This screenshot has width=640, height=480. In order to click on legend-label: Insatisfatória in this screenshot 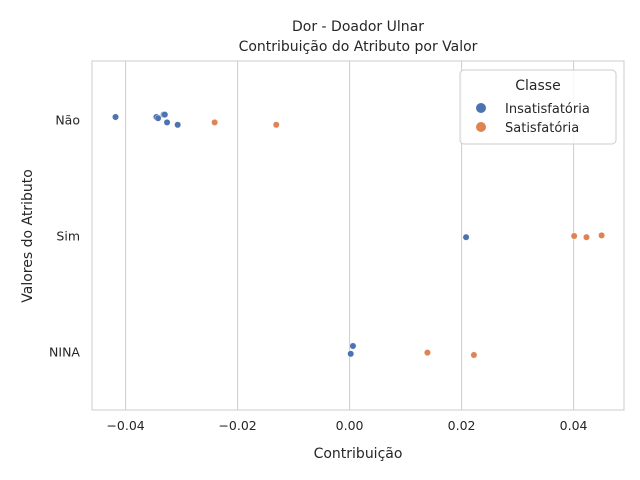, I will do `click(547, 109)`.